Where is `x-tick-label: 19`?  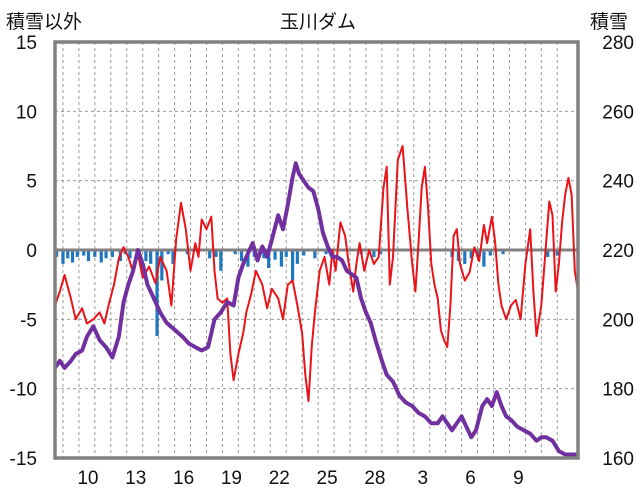
x-tick-label: 19 is located at coordinates (231, 478).